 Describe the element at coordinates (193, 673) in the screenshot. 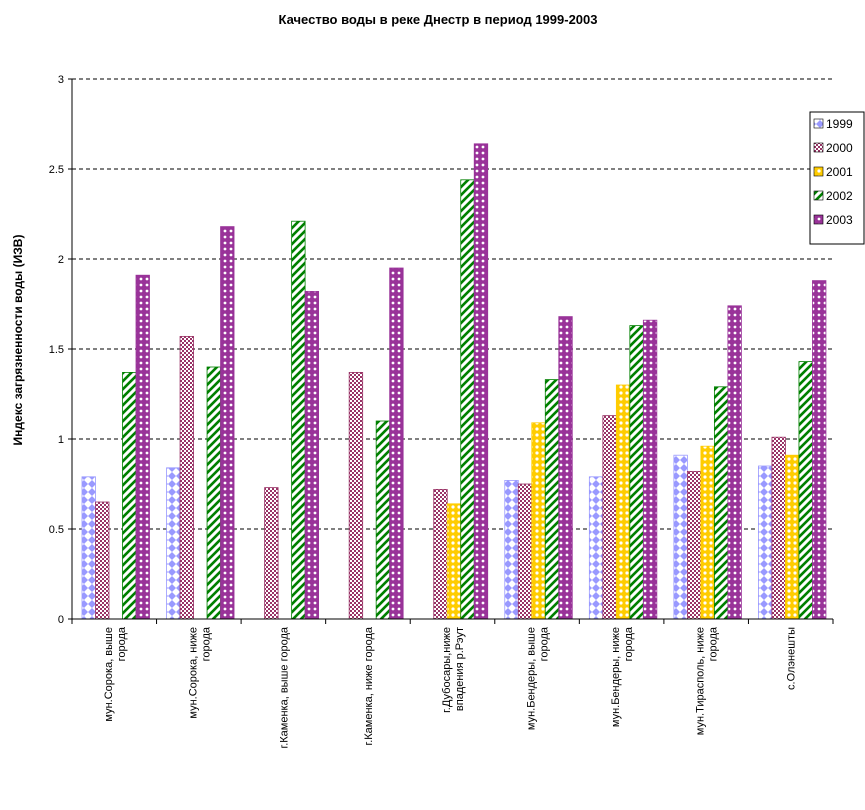

I see `x-category-label: мун.Сорока, ниже` at that location.